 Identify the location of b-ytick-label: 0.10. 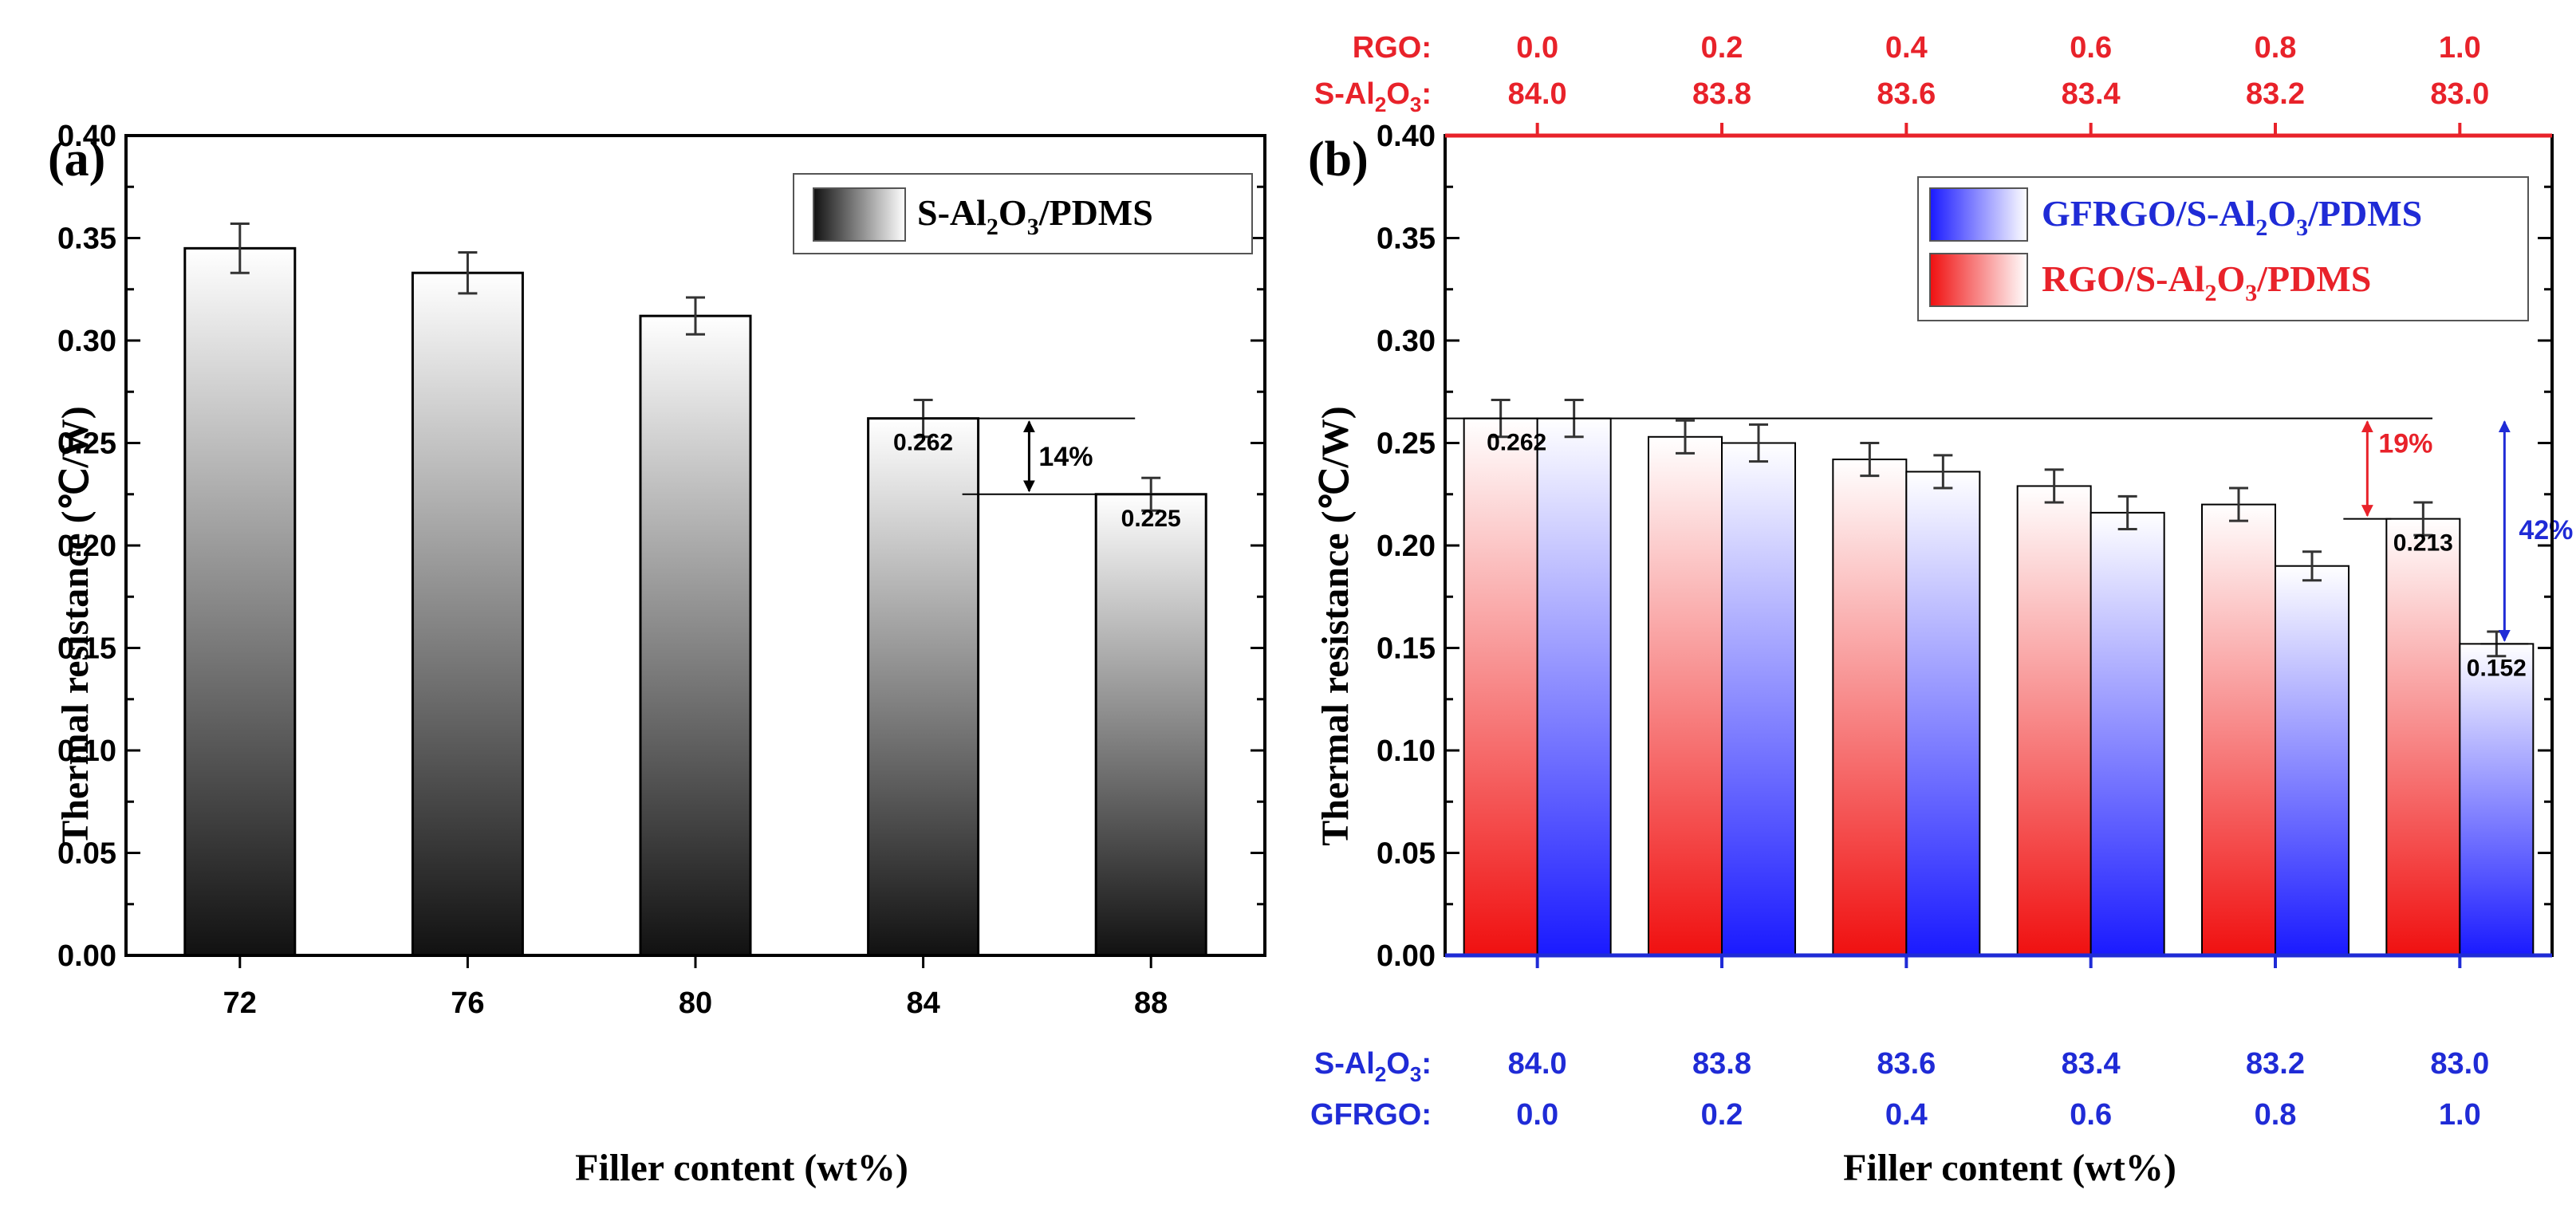
(1406, 751).